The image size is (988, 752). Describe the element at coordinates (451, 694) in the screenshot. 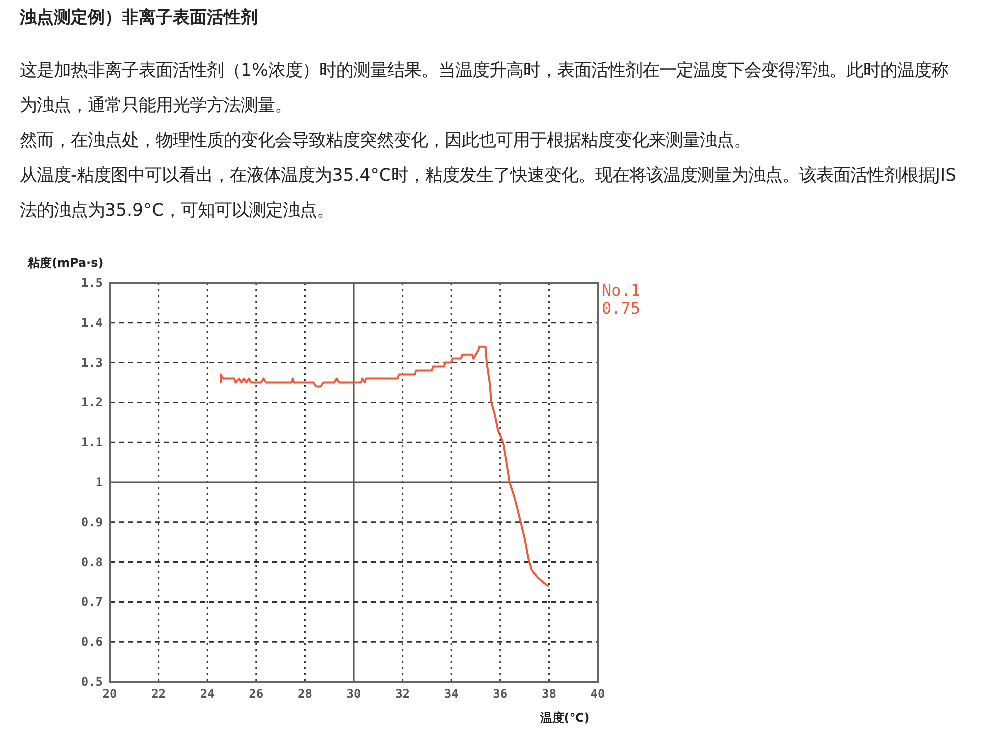

I see `x-tick-label: 34` at that location.